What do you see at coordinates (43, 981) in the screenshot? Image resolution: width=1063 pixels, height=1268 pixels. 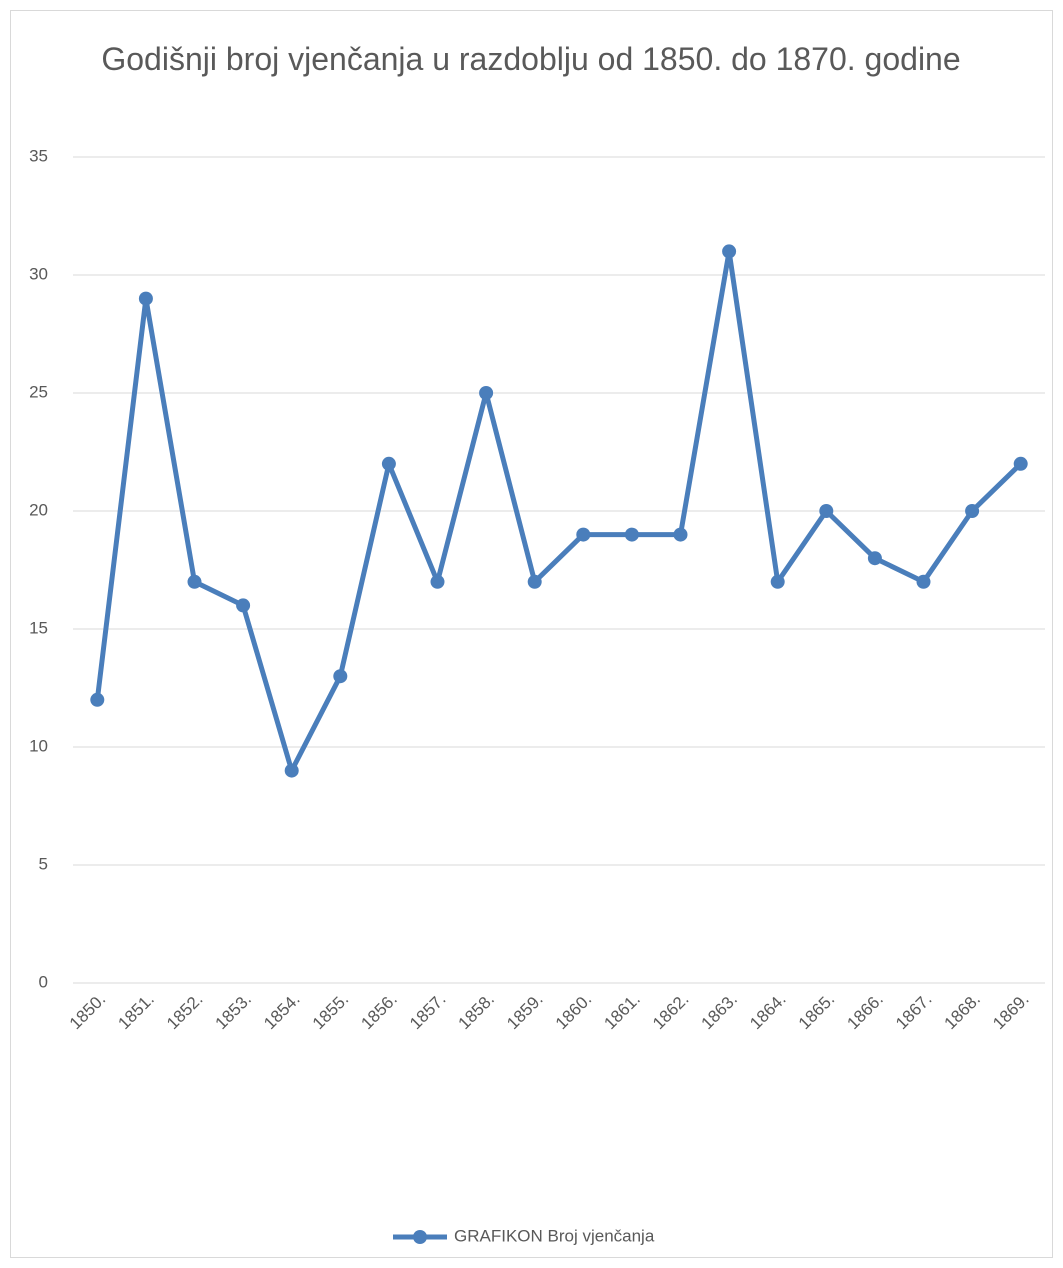 I see `y-tick-label: 0` at bounding box center [43, 981].